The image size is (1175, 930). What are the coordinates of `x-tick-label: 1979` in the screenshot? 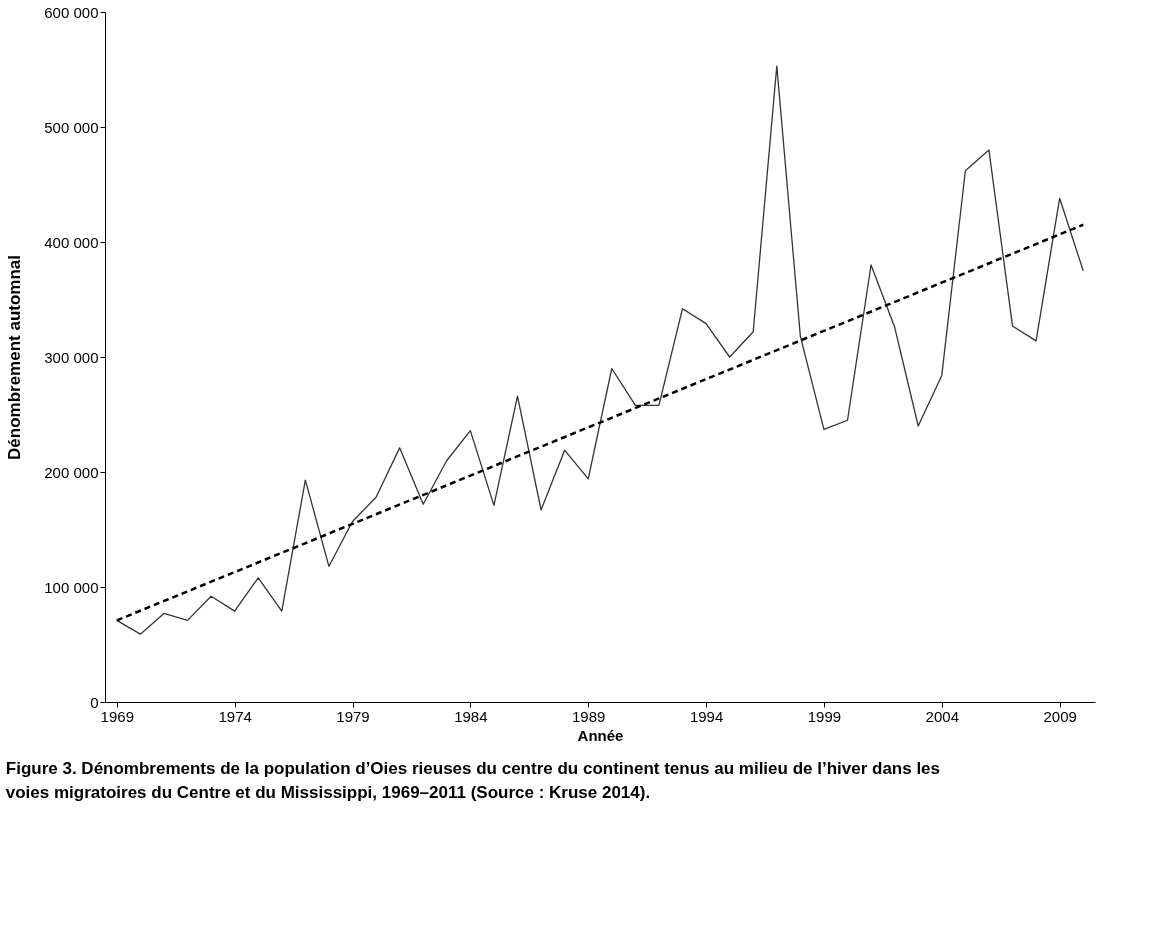 It's located at (353, 716).